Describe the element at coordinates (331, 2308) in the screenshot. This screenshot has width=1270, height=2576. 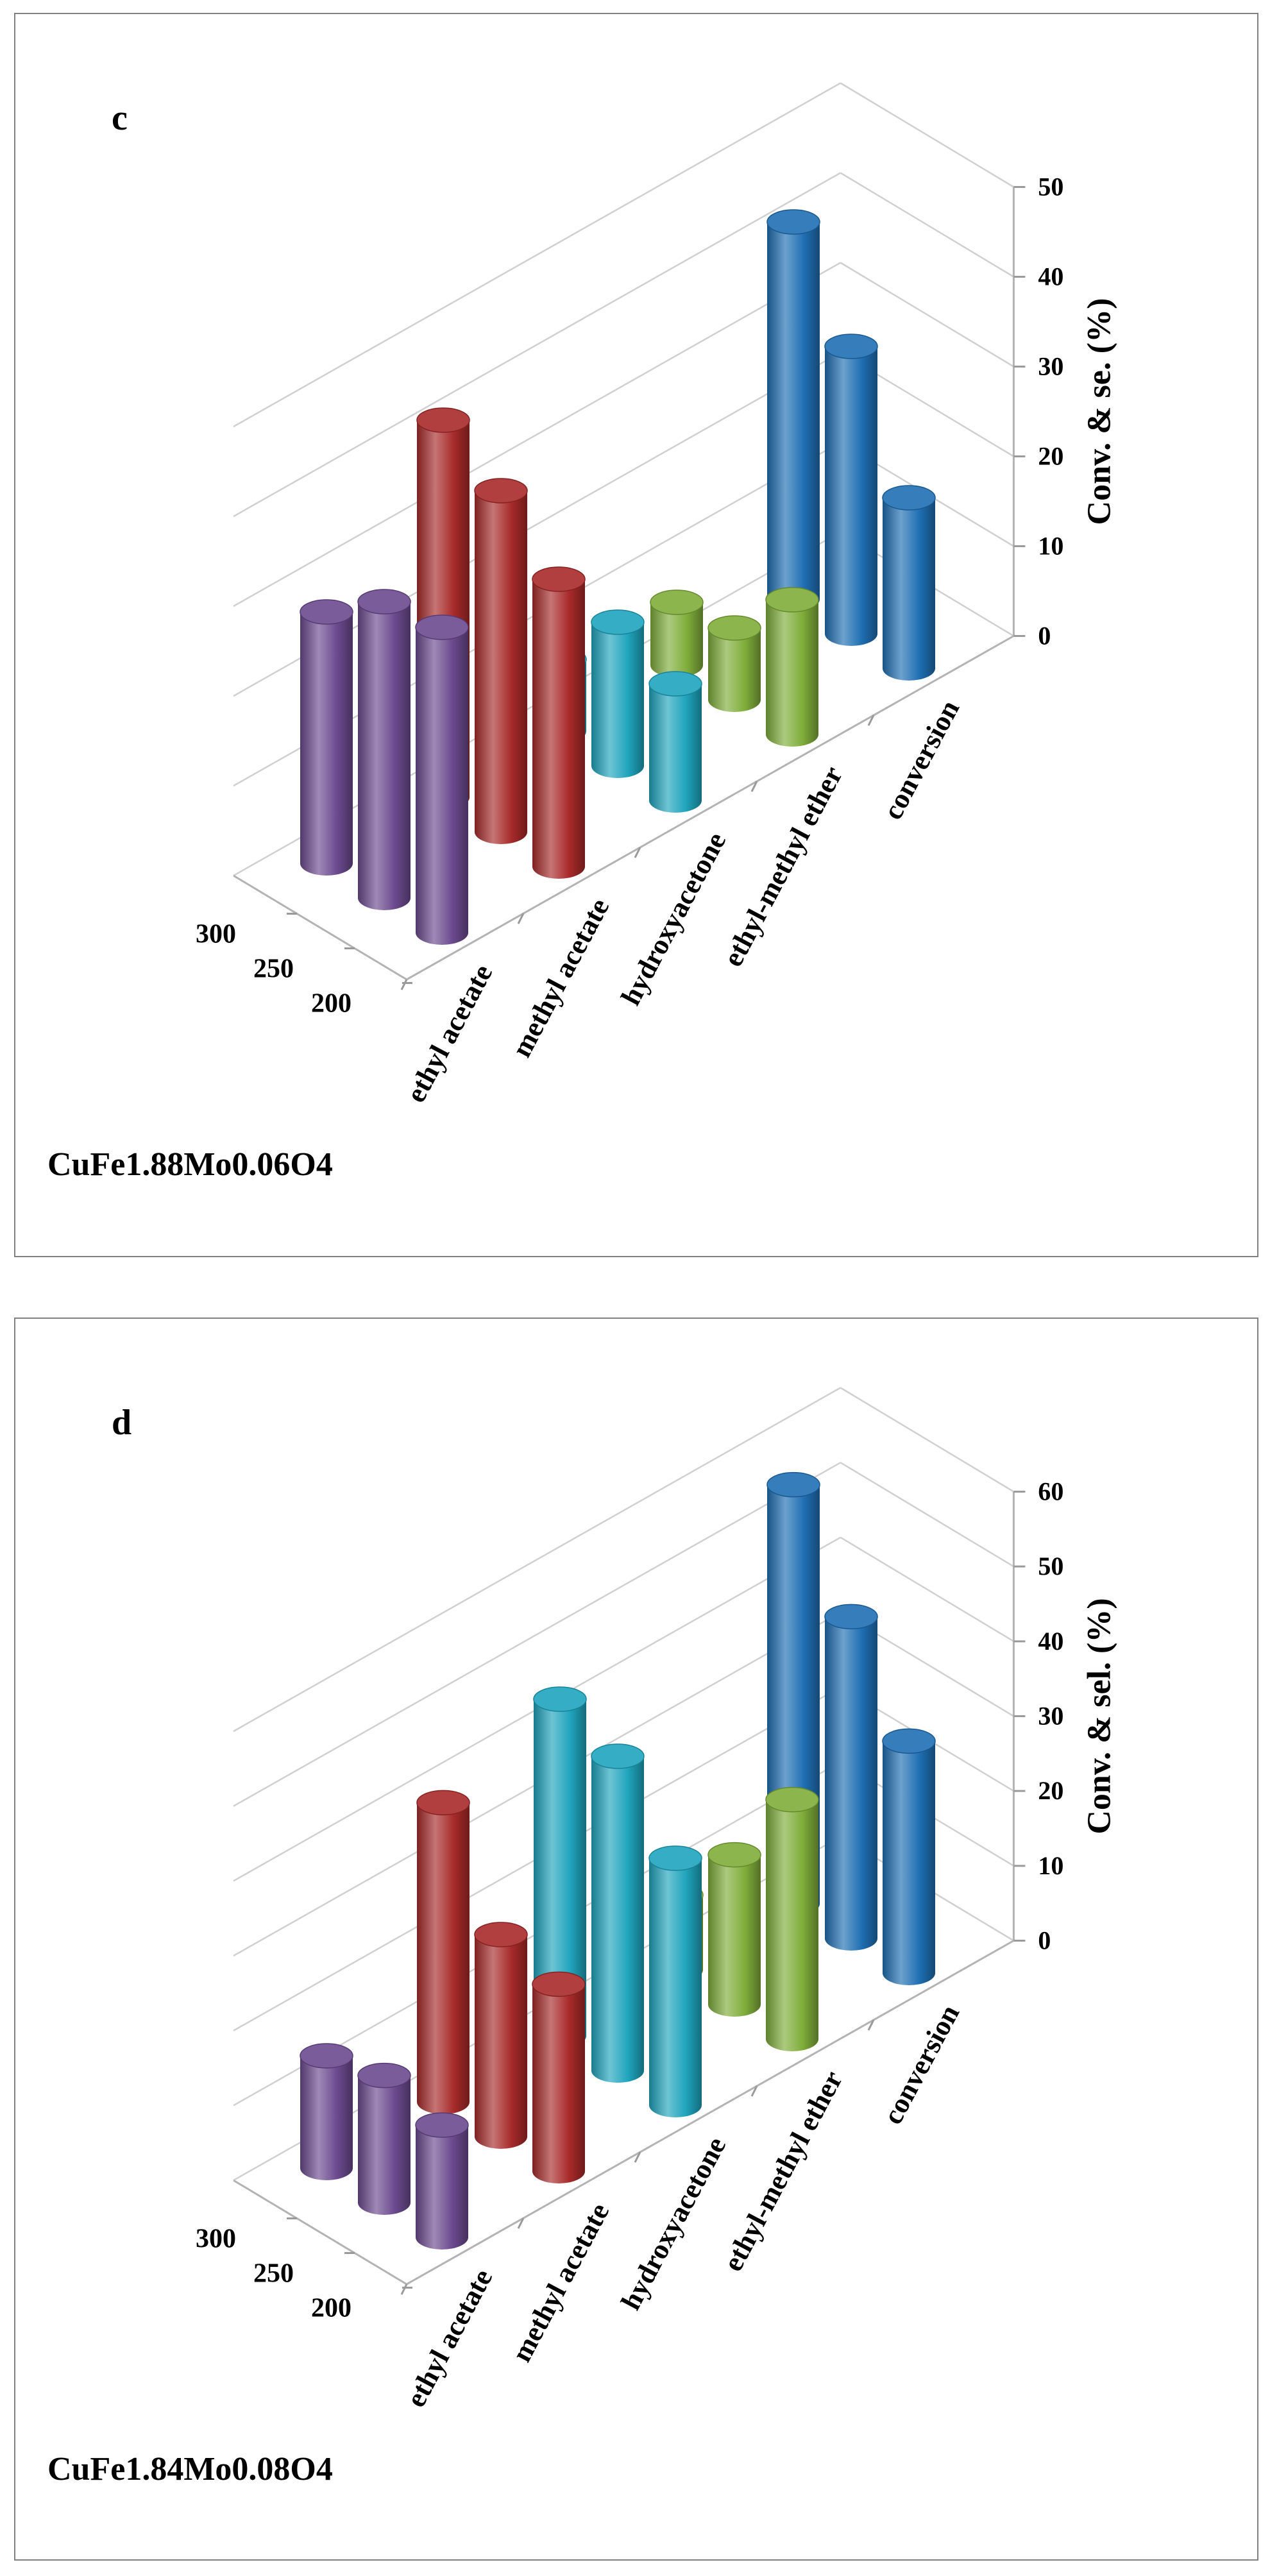
I see `temperature-tick-label: 200` at that location.